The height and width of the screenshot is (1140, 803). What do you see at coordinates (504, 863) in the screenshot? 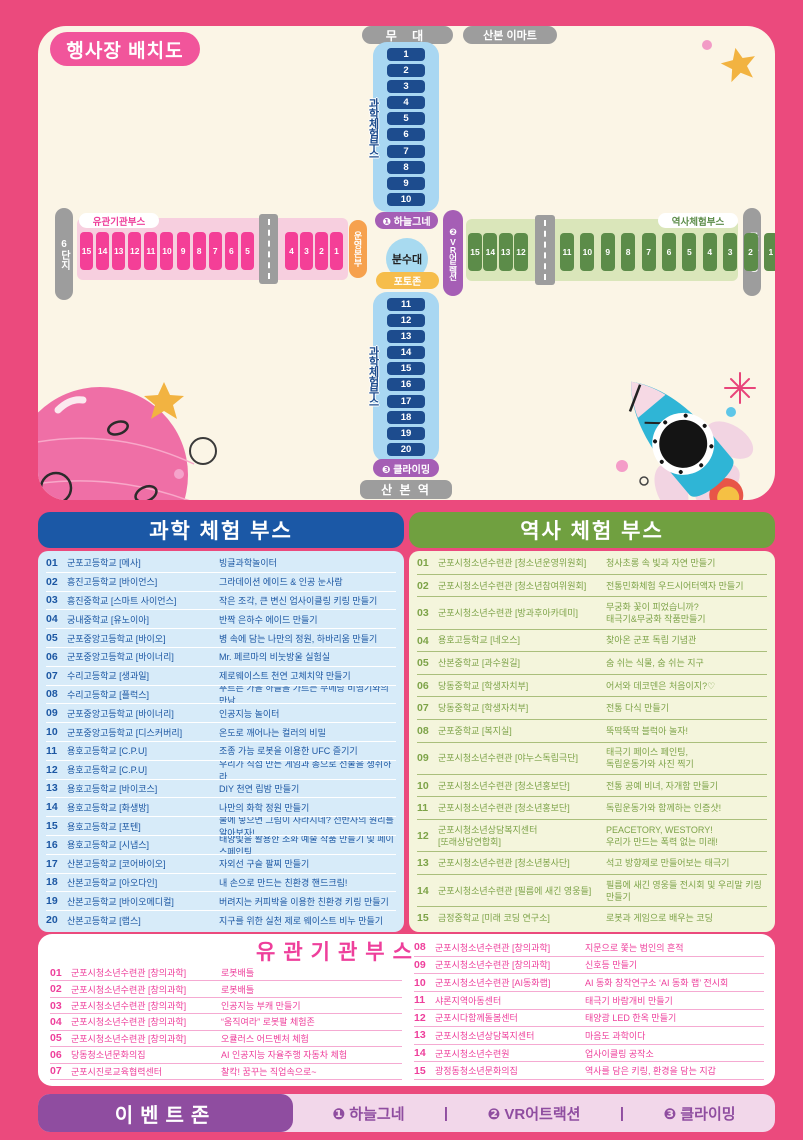
I see `booth-organization: 군포시청소년수련관 [청소년봉사단]` at bounding box center [504, 863].